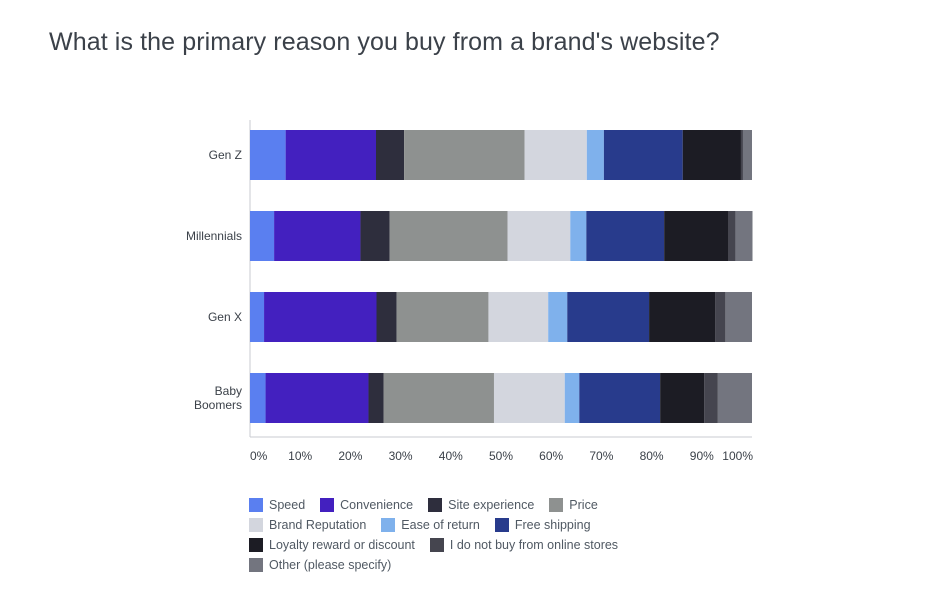 This screenshot has height=601, width=933. What do you see at coordinates (225, 317) in the screenshot?
I see `category-label: Gen X` at bounding box center [225, 317].